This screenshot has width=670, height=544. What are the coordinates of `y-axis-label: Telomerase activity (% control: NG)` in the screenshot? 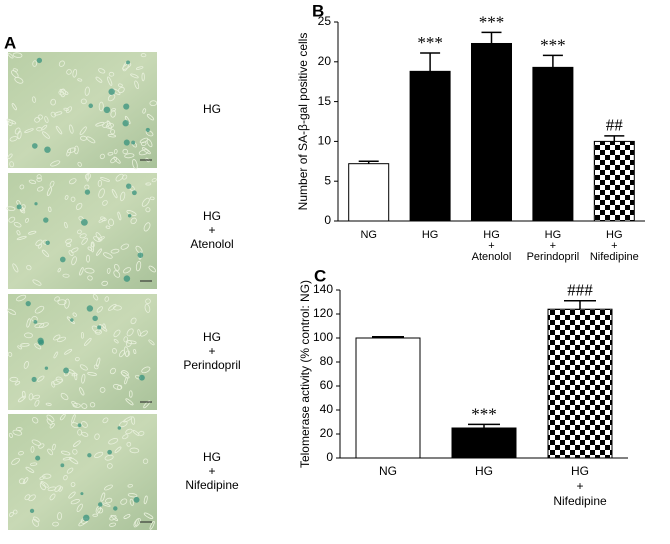 It's located at (305, 374).